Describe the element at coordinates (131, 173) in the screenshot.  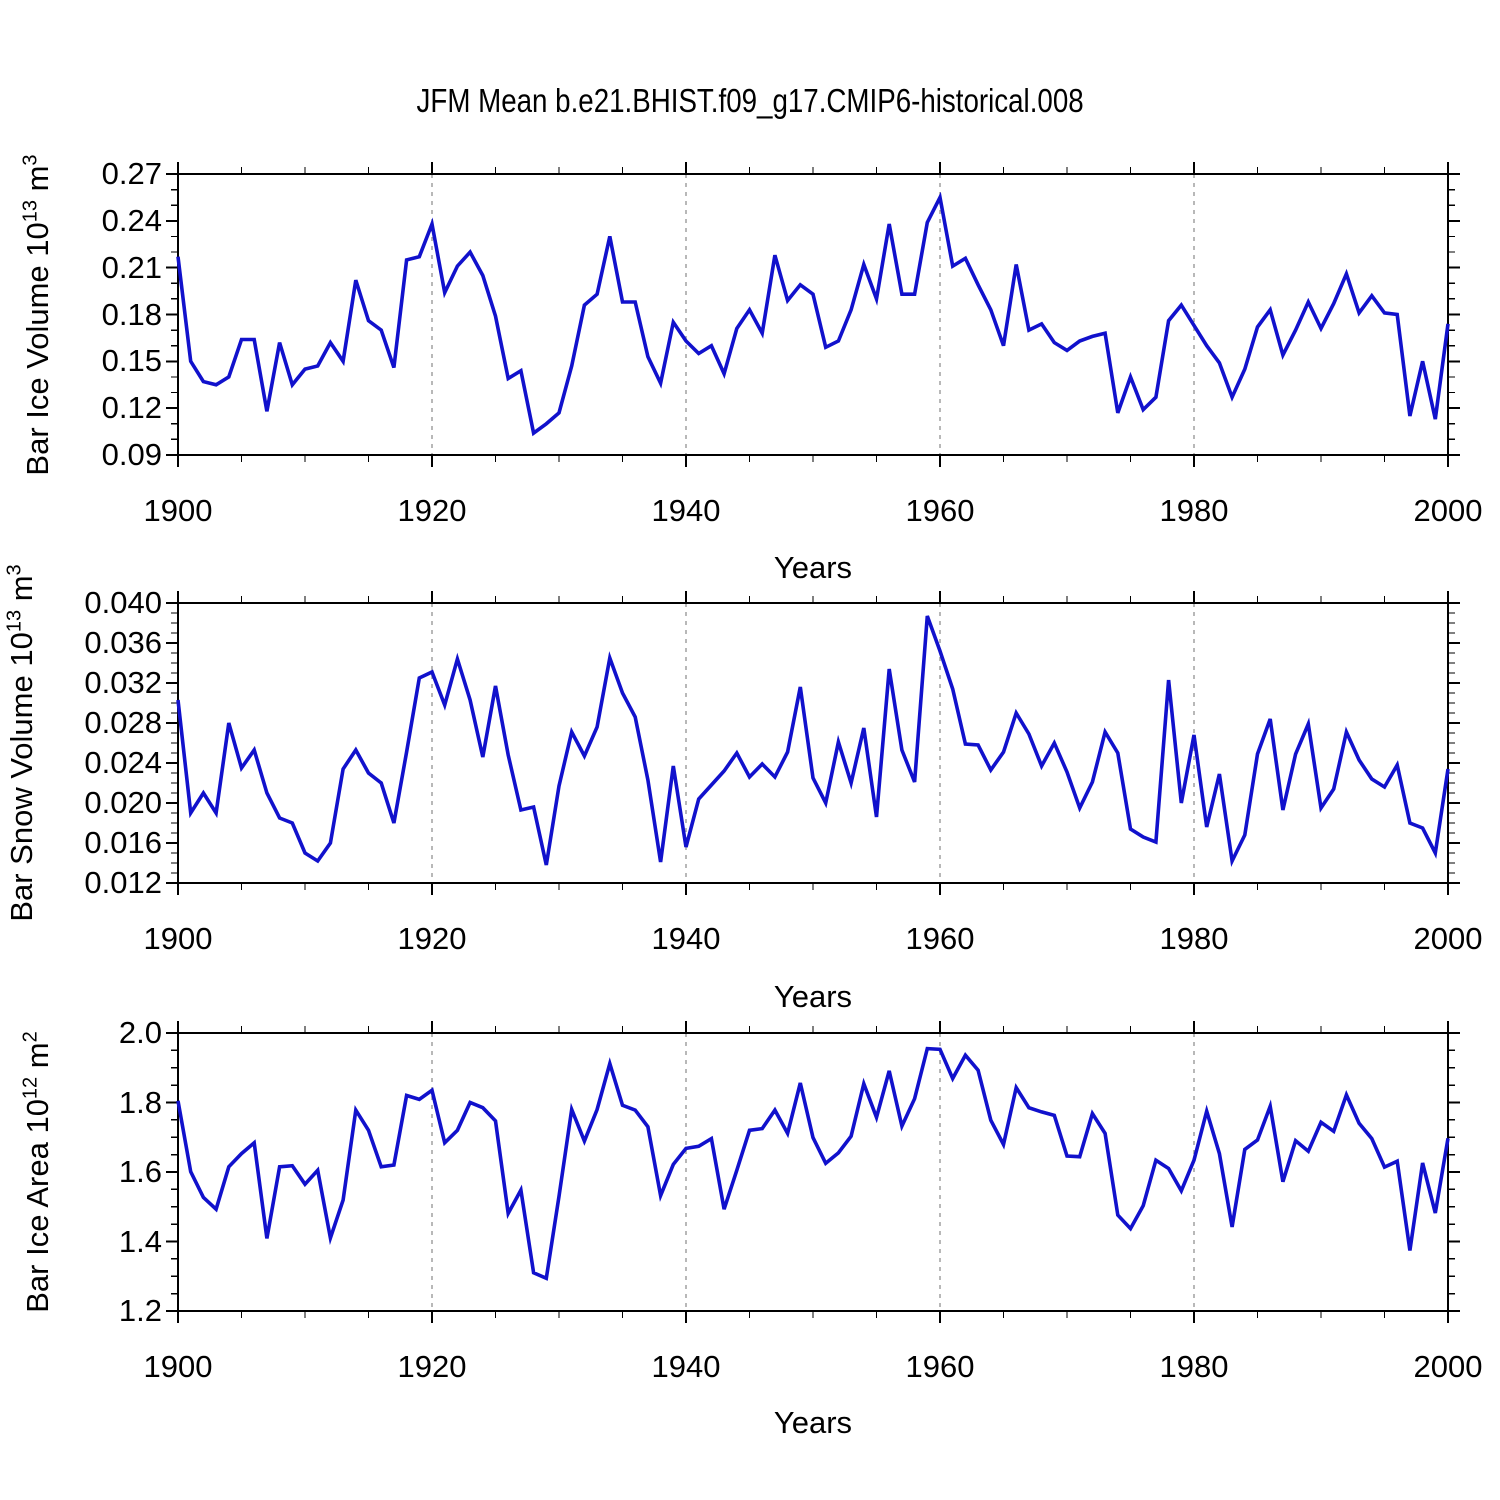
I see `y-tick-label: 0.27` at that location.